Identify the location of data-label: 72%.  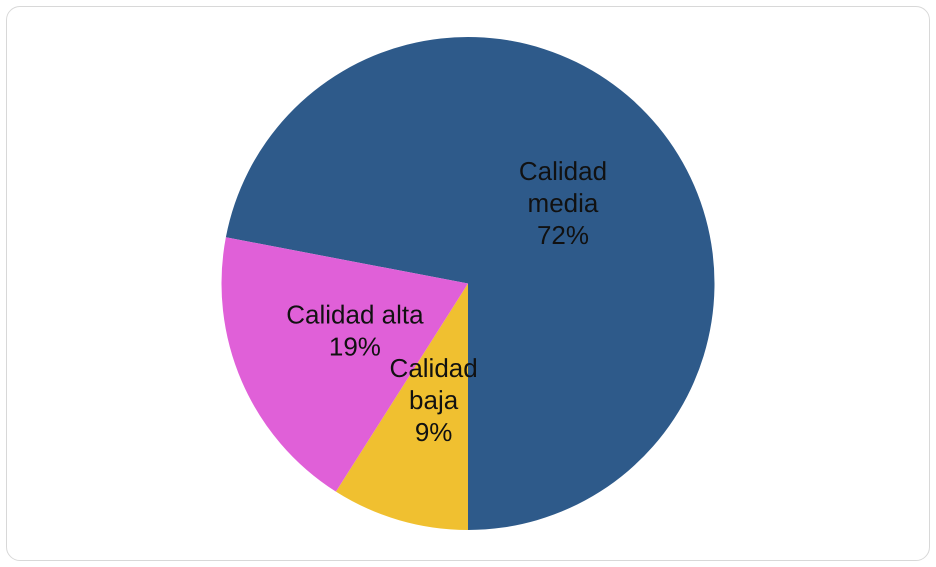
(562, 235).